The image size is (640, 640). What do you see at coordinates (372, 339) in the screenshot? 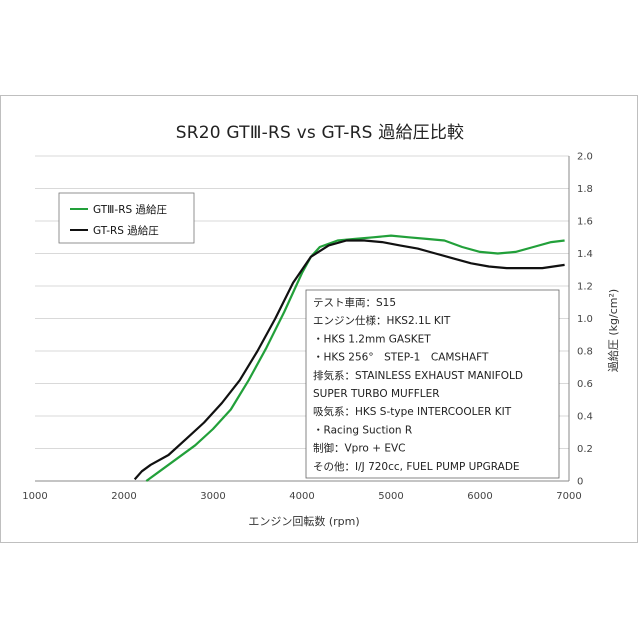
I see `spec-line: ・HKS 1.2mm GASKET` at bounding box center [372, 339].